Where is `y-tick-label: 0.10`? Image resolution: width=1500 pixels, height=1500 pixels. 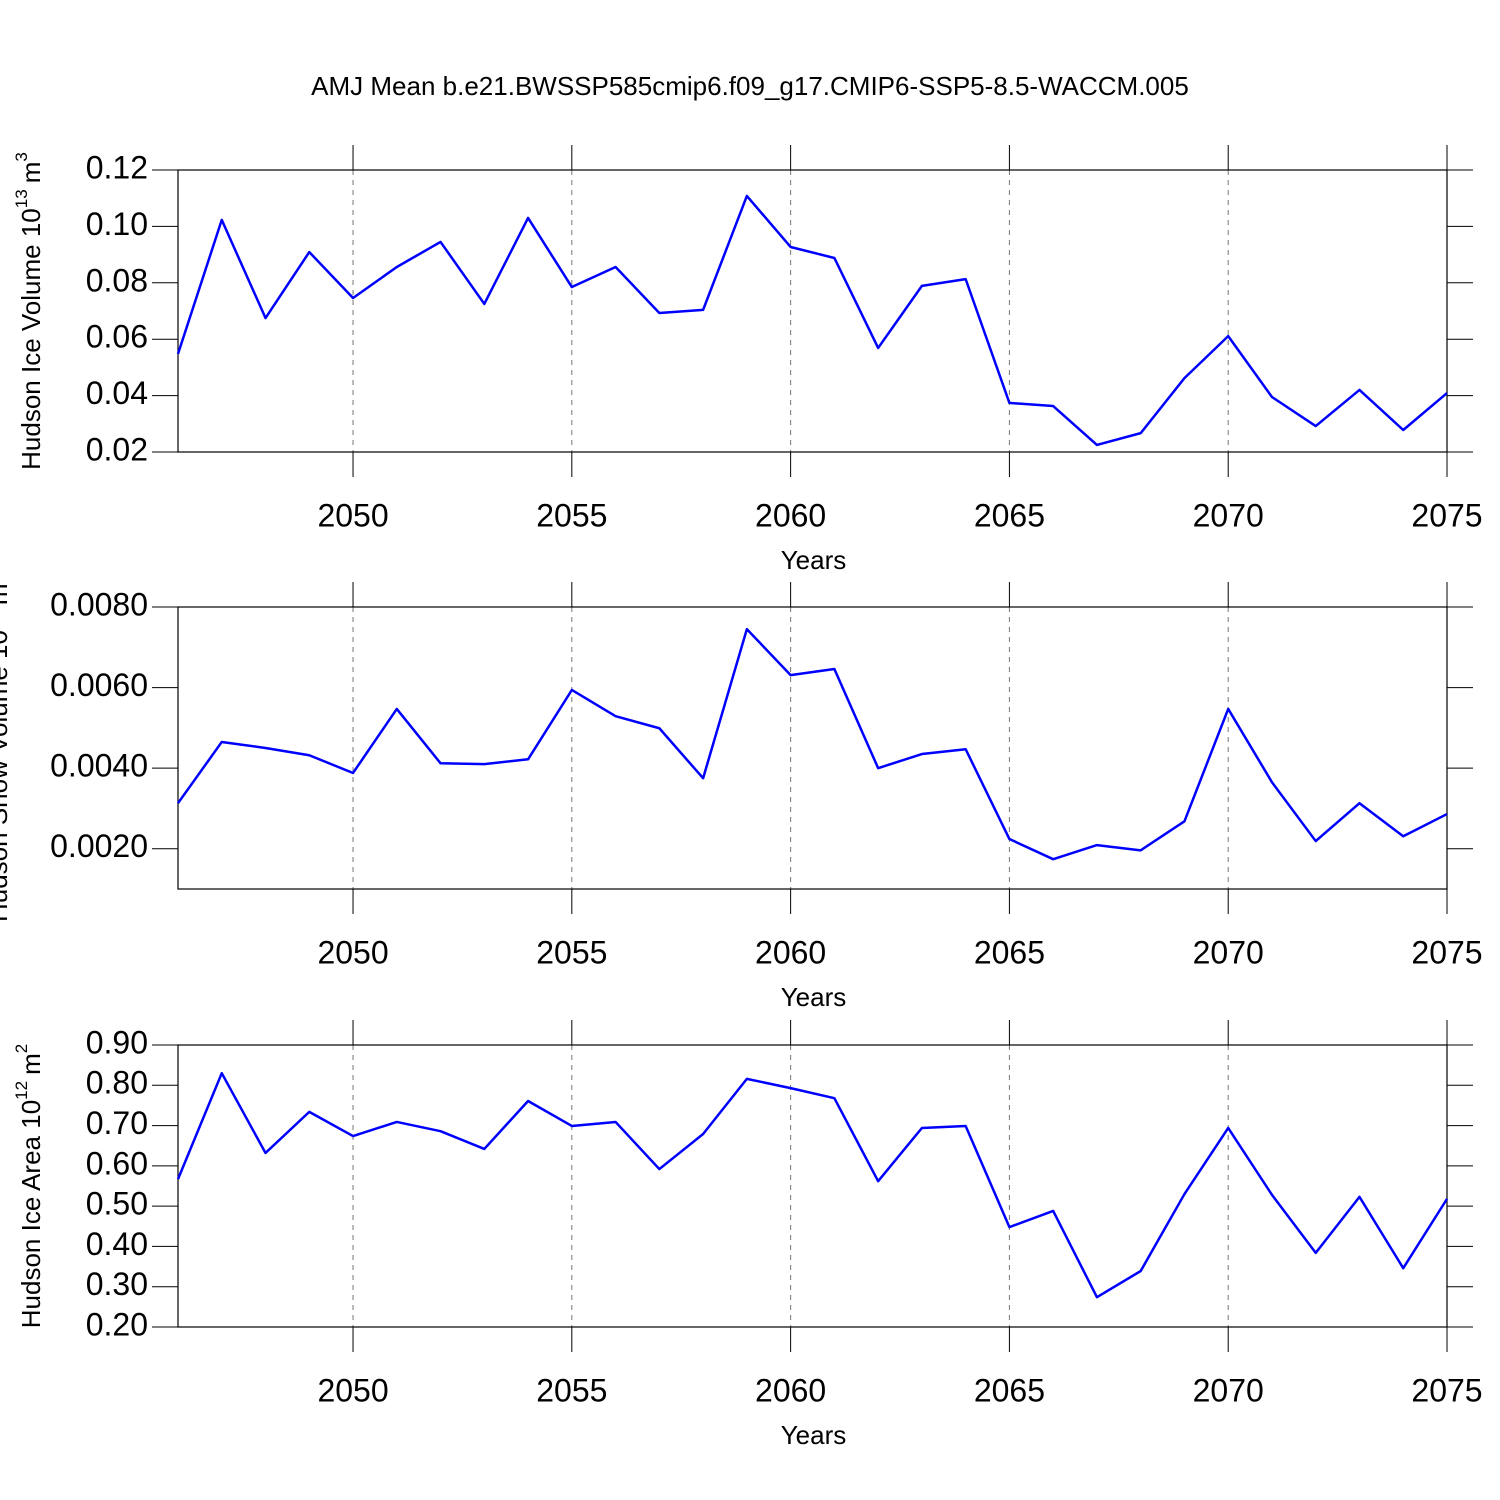
y-tick-label: 0.10 is located at coordinates (117, 224).